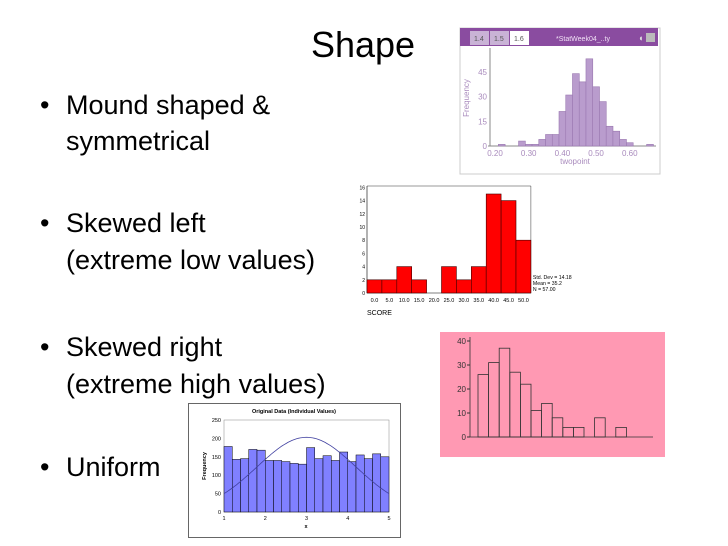  I want to click on bullet-line: (extreme low values), so click(191, 260).